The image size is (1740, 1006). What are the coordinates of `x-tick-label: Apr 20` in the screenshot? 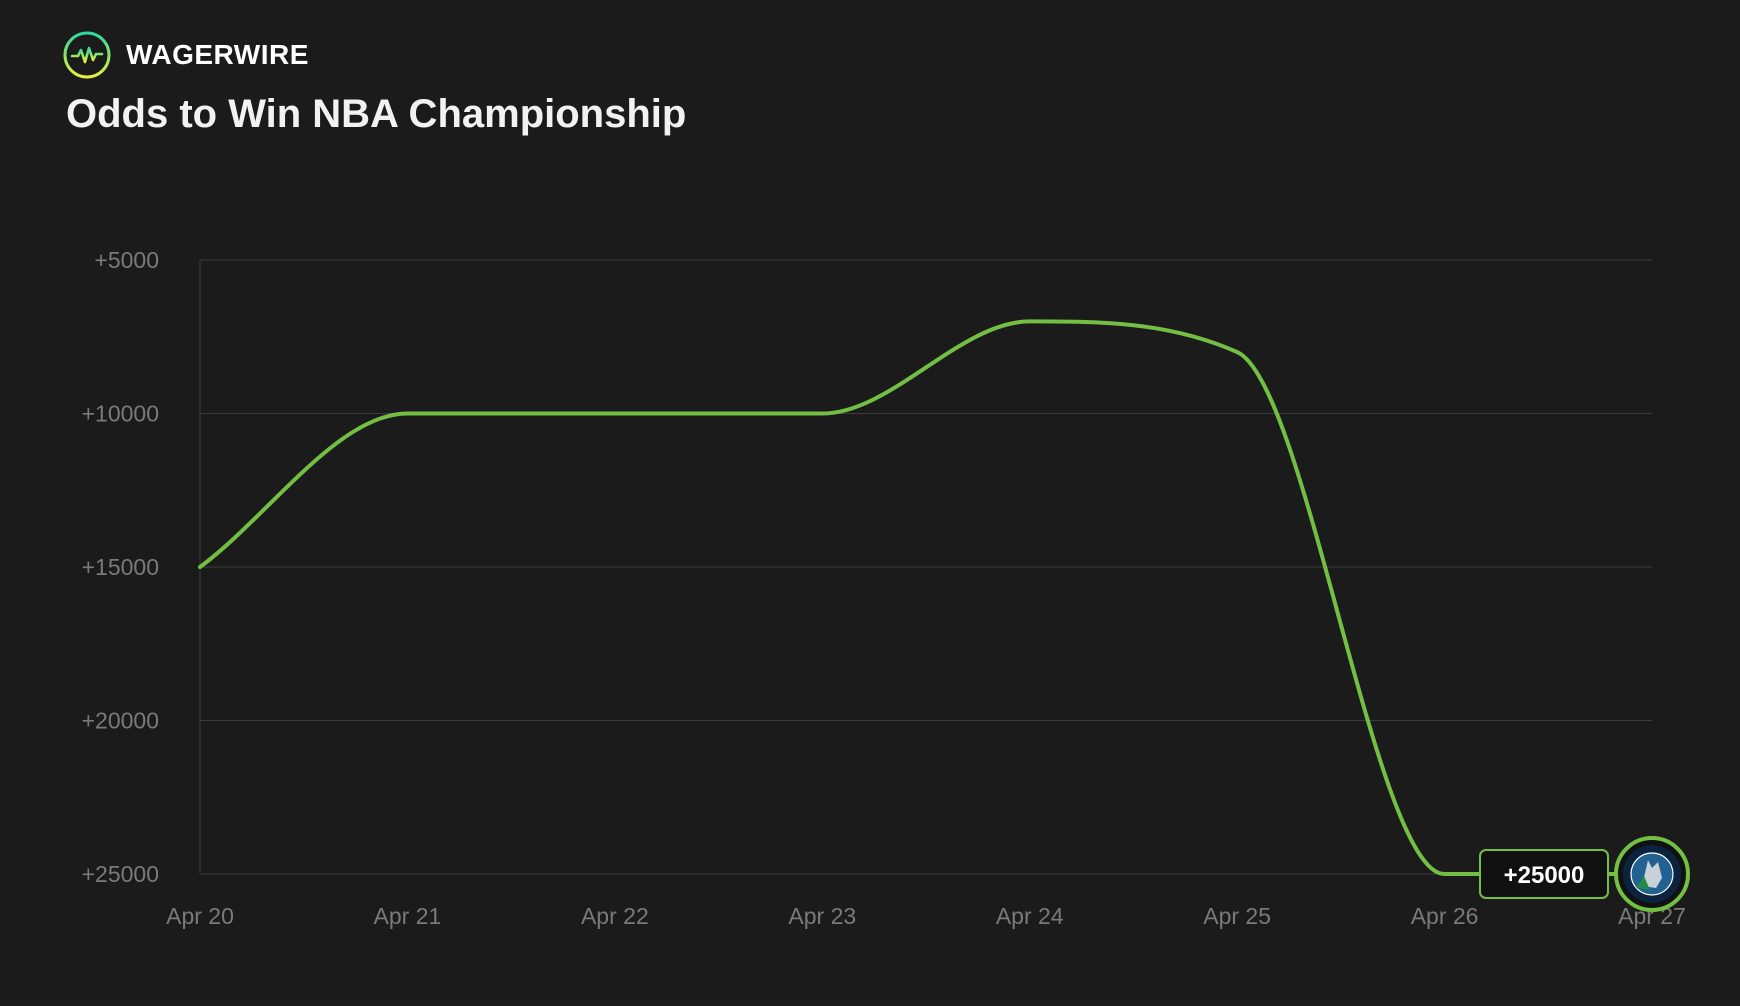 It's located at (200, 916).